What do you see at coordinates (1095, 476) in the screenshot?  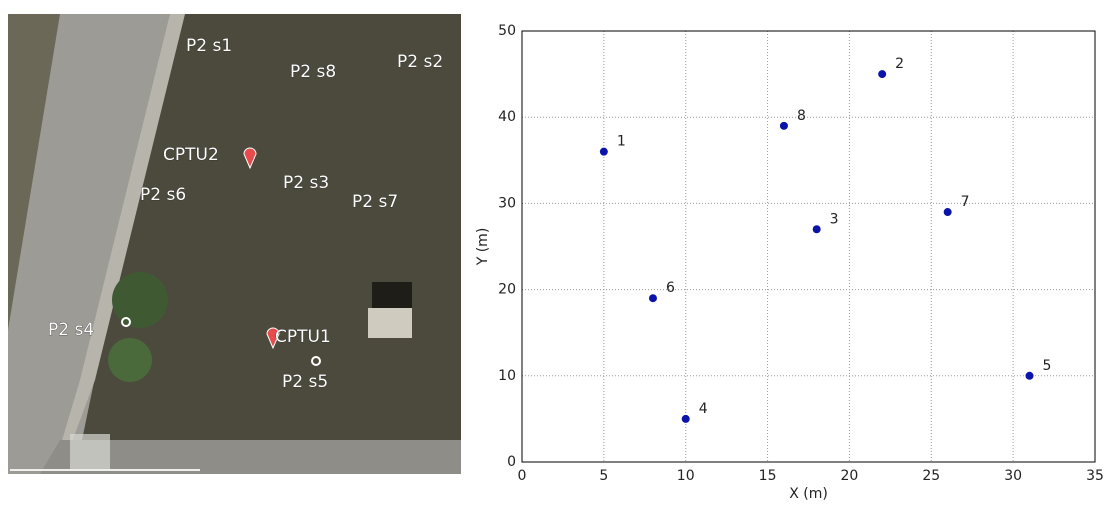 I see `x-tick-label: 35` at bounding box center [1095, 476].